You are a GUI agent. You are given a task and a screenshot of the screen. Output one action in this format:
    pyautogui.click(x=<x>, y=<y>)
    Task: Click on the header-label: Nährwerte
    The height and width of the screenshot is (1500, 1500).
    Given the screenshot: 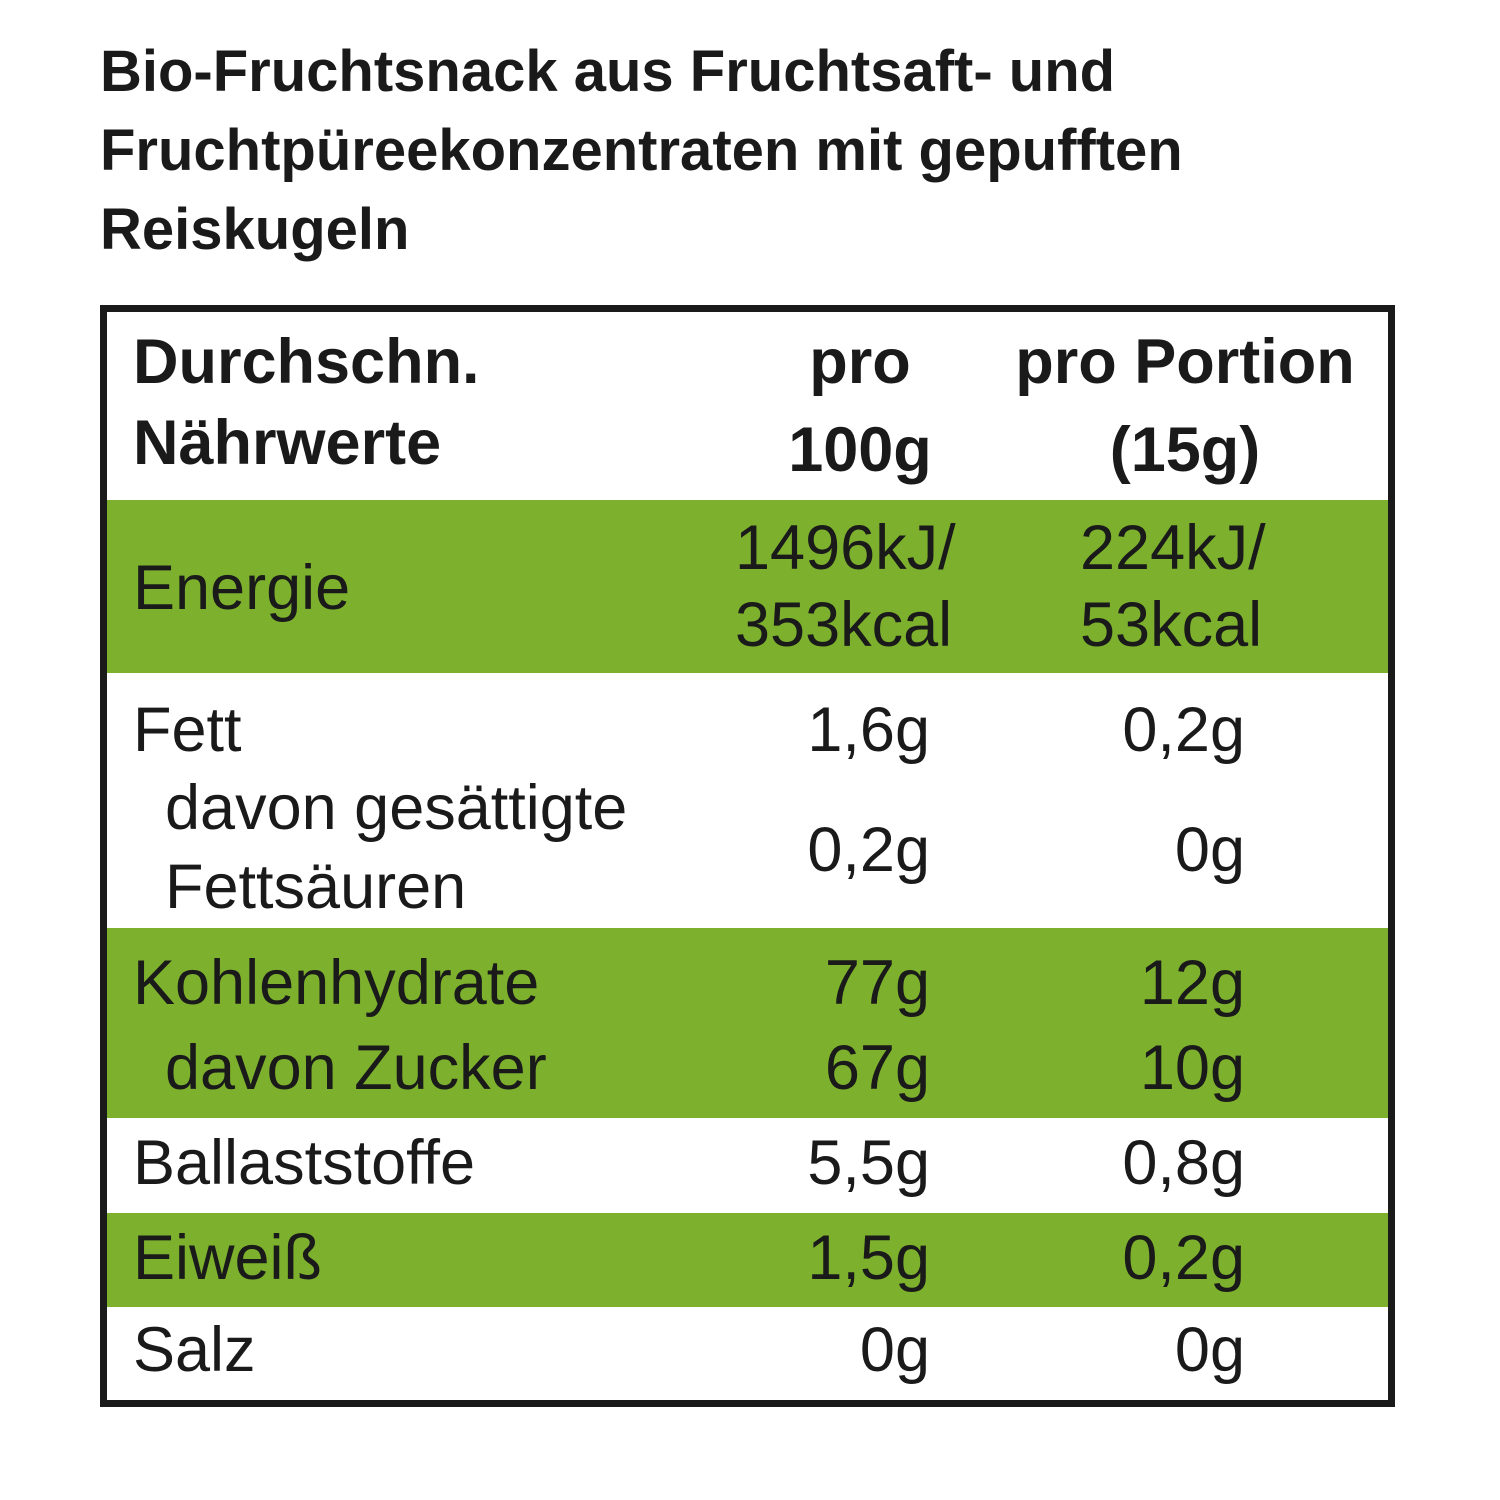 What is the action you would take?
    pyautogui.click(x=287, y=443)
    